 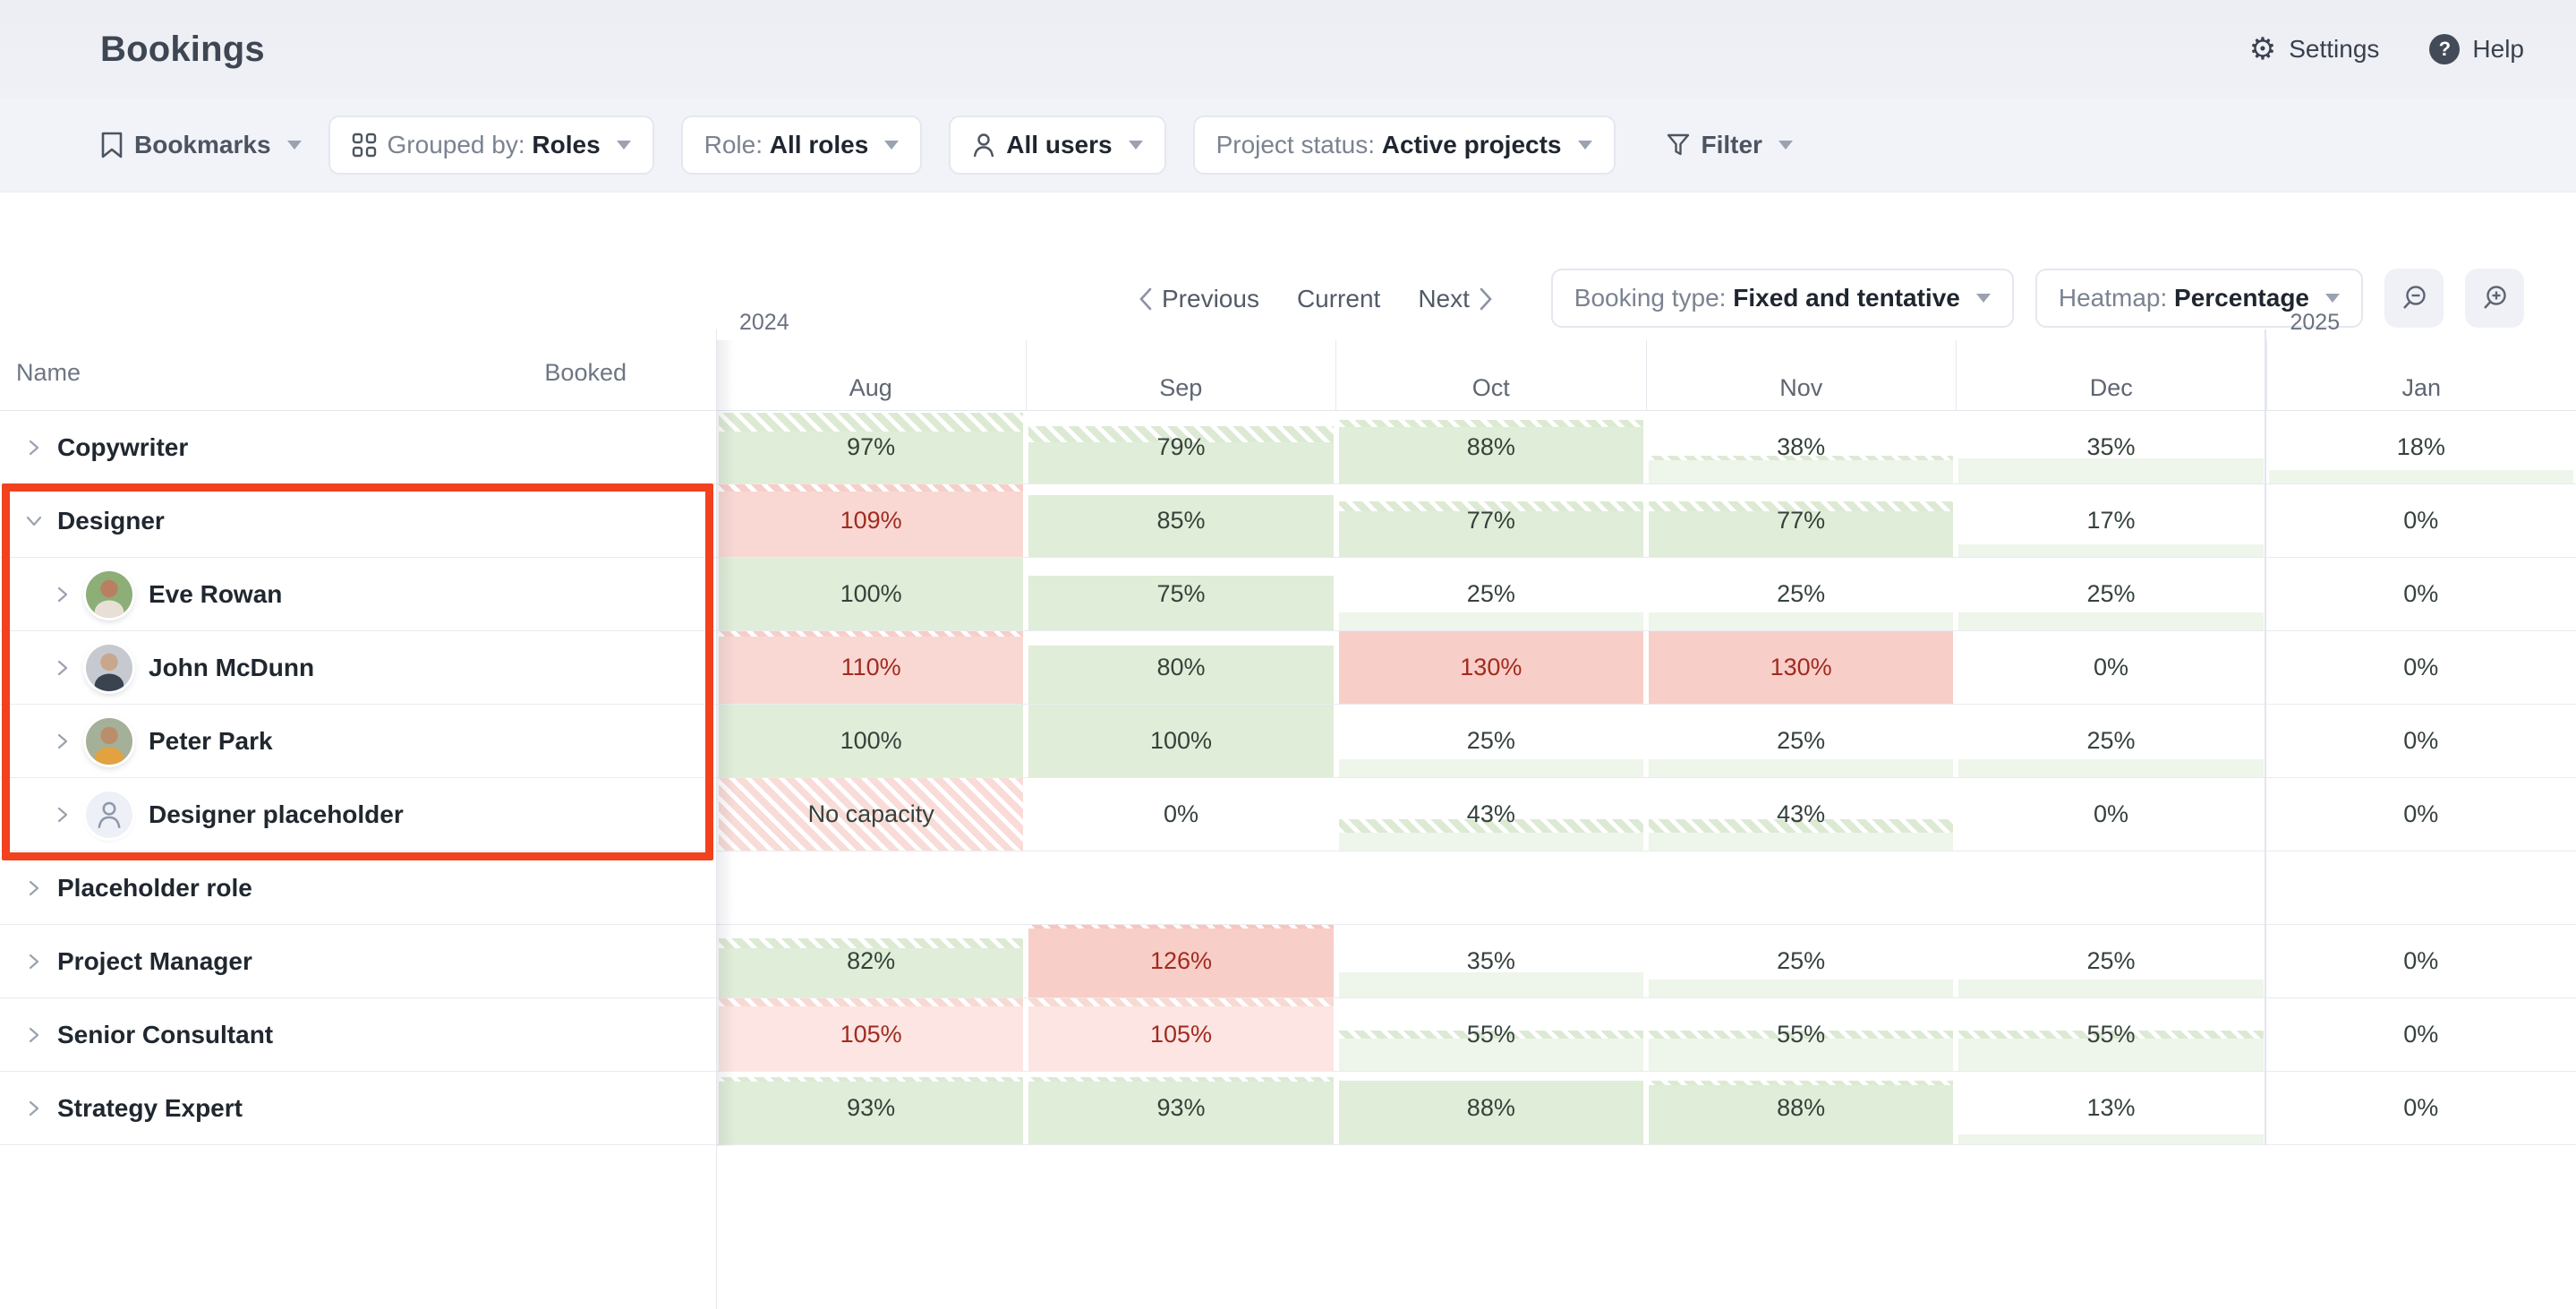 I want to click on help-icon: ?, so click(x=2445, y=49).